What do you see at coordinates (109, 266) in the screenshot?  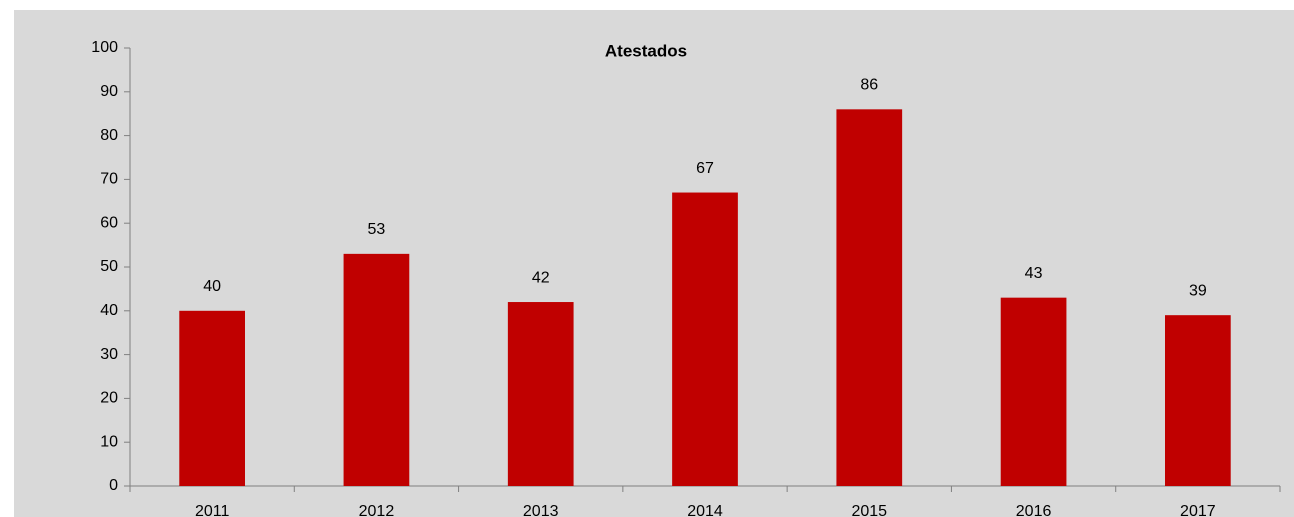 I see `y-tick-label: 50` at bounding box center [109, 266].